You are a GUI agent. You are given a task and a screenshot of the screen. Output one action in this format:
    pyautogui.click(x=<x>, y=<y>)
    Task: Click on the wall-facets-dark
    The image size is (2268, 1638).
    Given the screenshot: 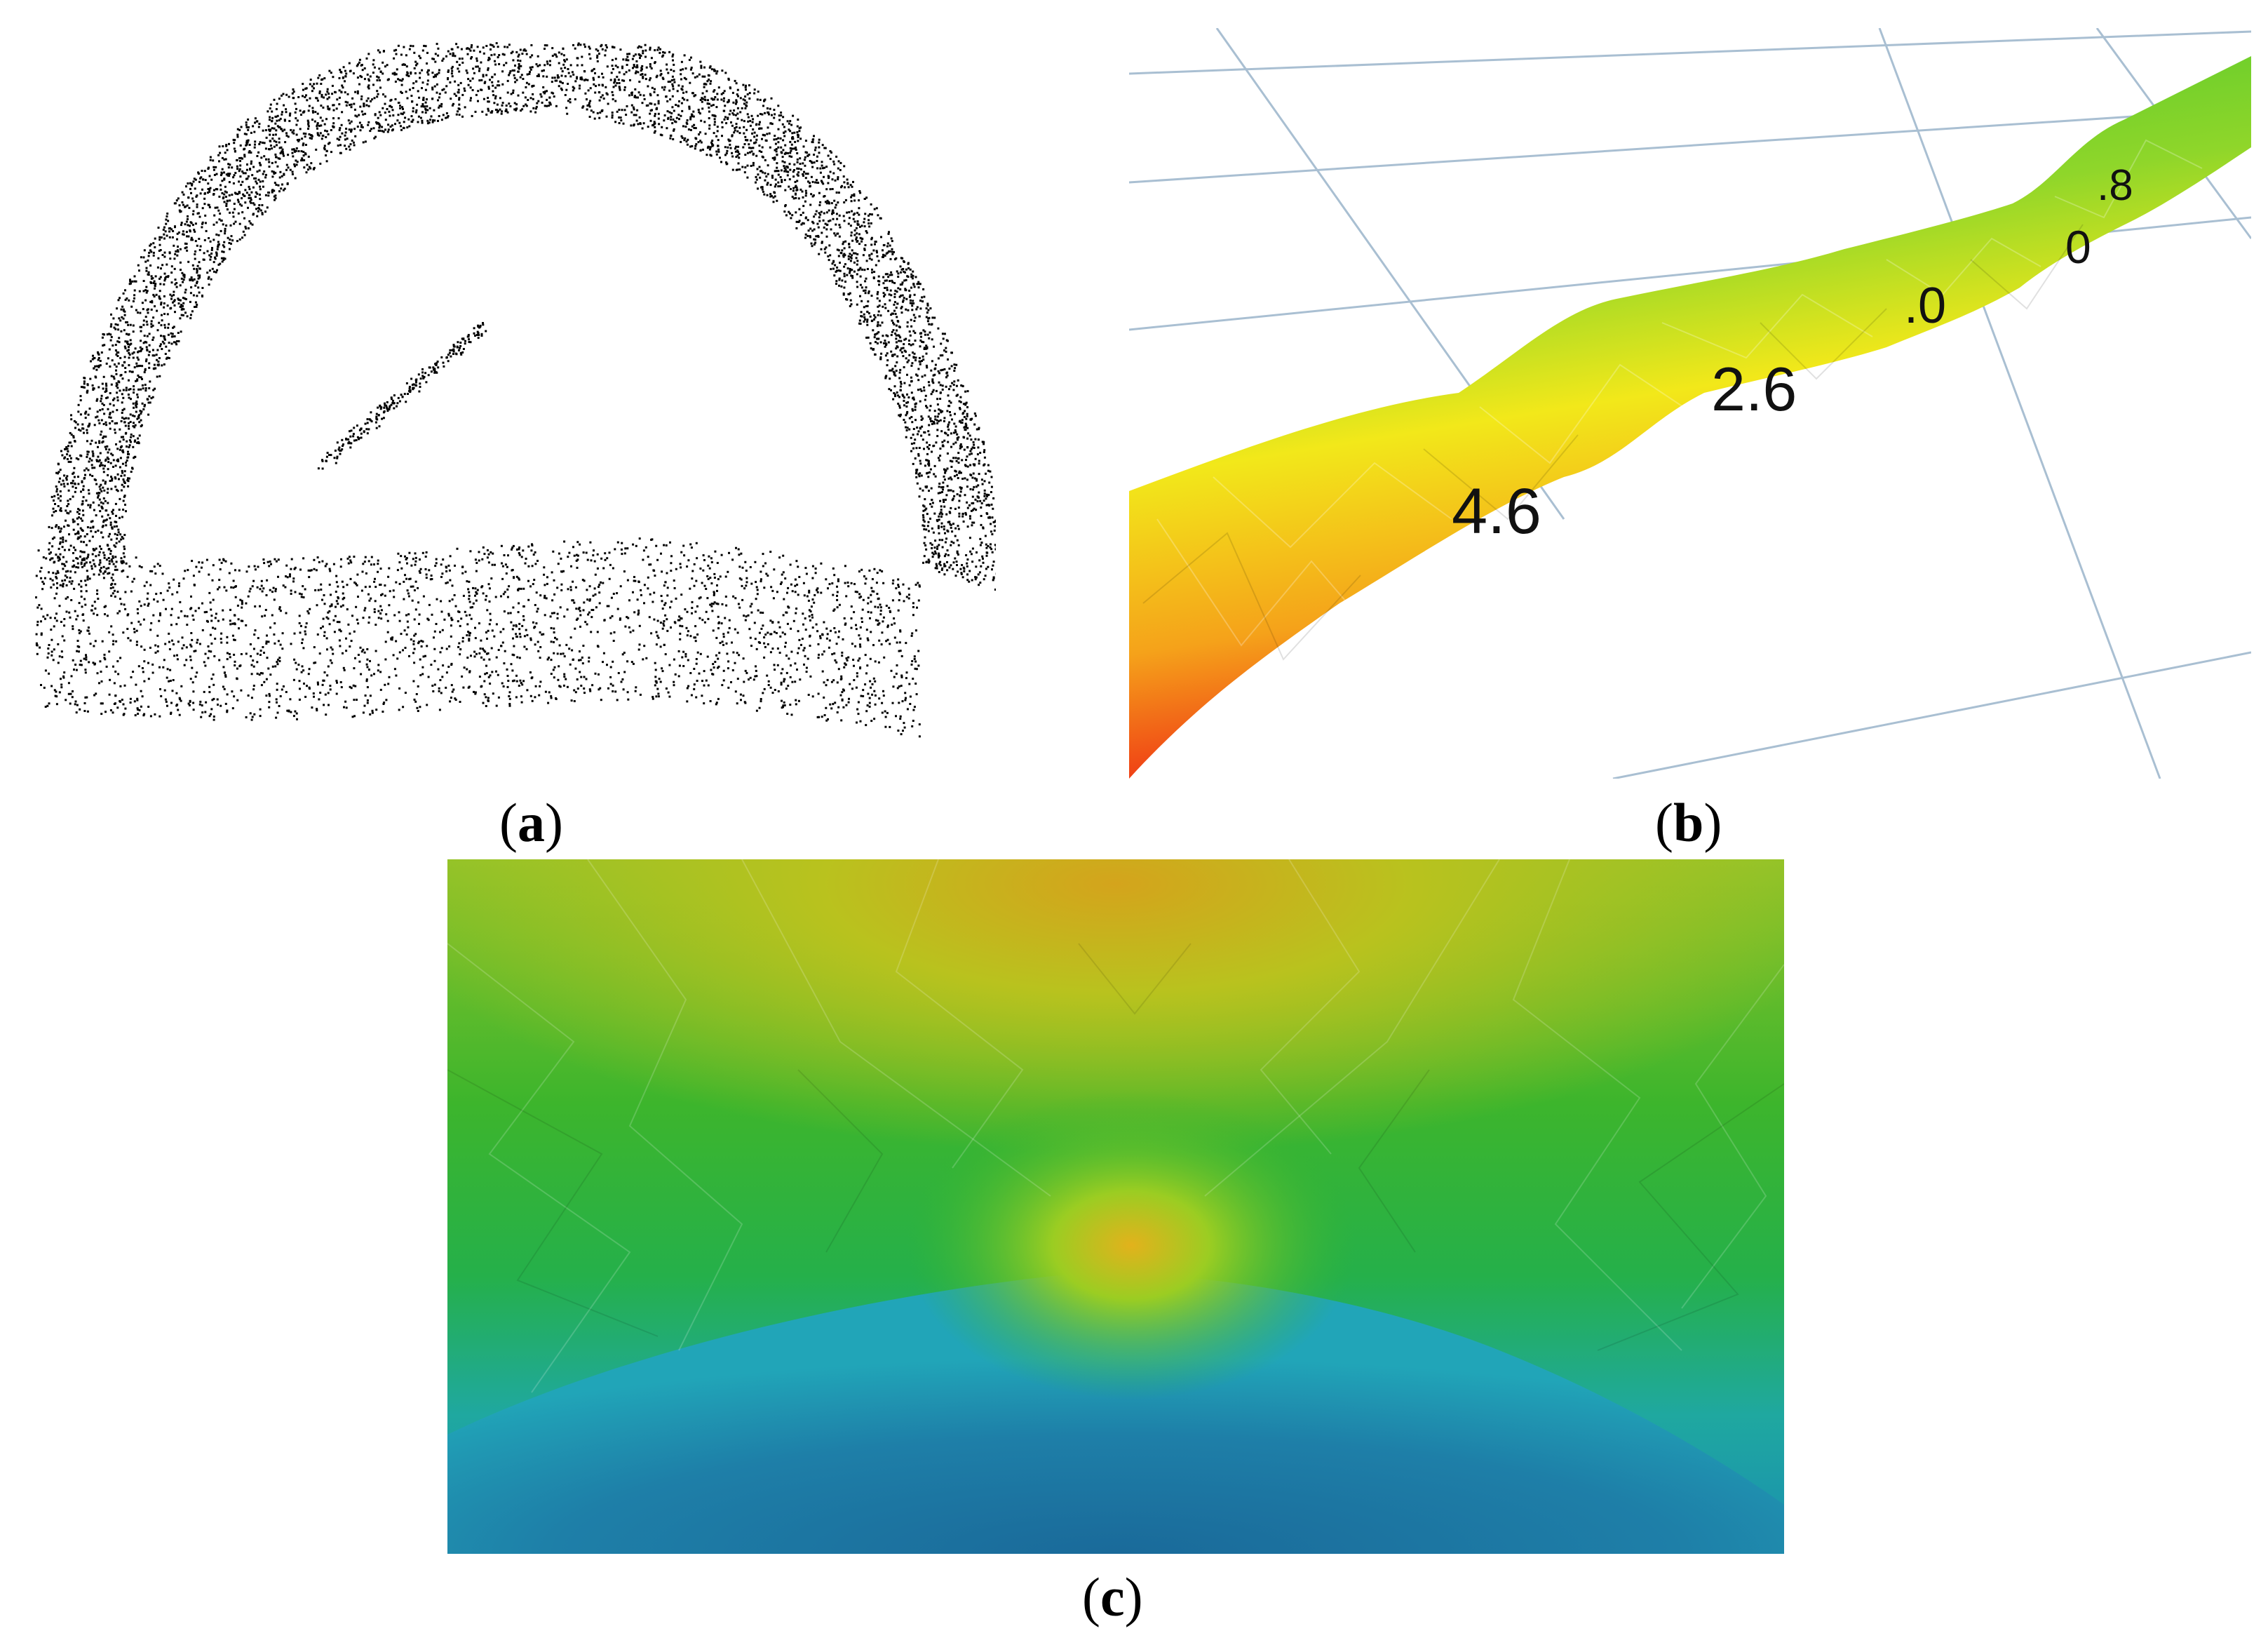 What is the action you would take?
    pyautogui.click(x=1115, y=1147)
    